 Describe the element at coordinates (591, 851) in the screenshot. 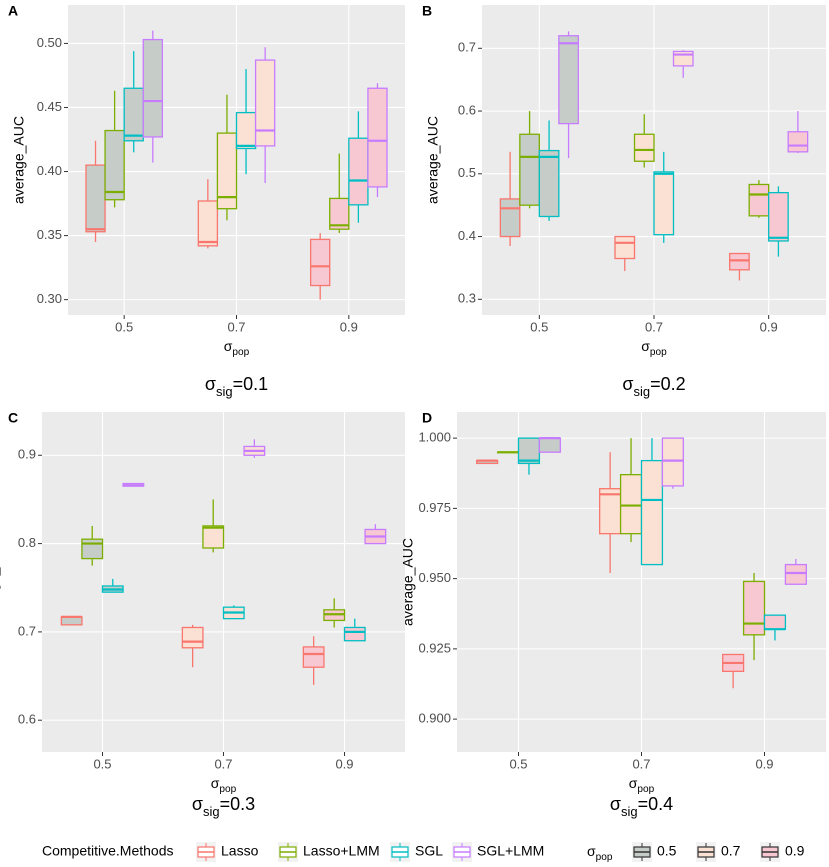

I see `fill-legend-title-main: σ` at that location.